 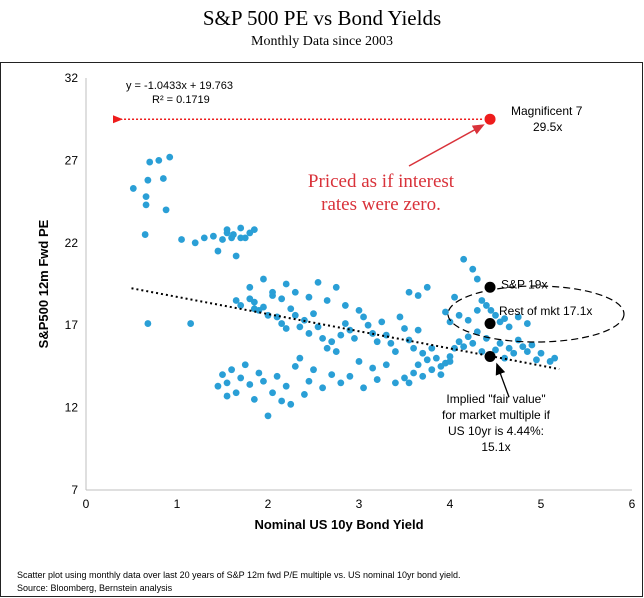 What do you see at coordinates (268, 504) in the screenshot?
I see `x-tick-label: 2` at bounding box center [268, 504].